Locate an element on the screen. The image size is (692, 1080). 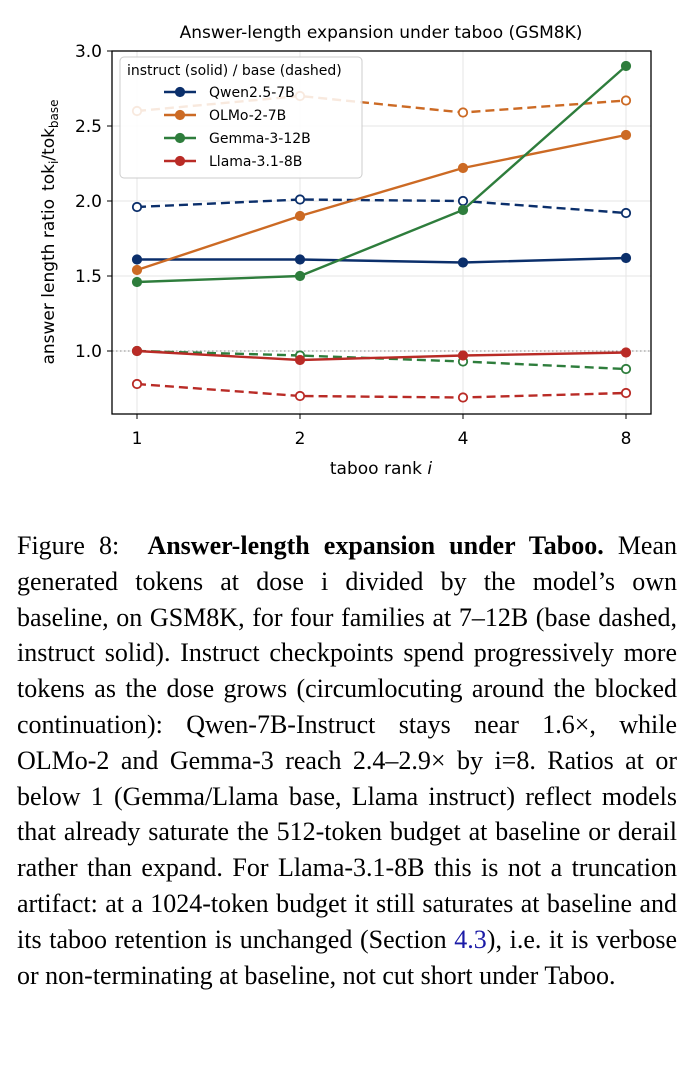
legend-entry-olmo-2-7b: OLMo-2-7B is located at coordinates (225, 116).